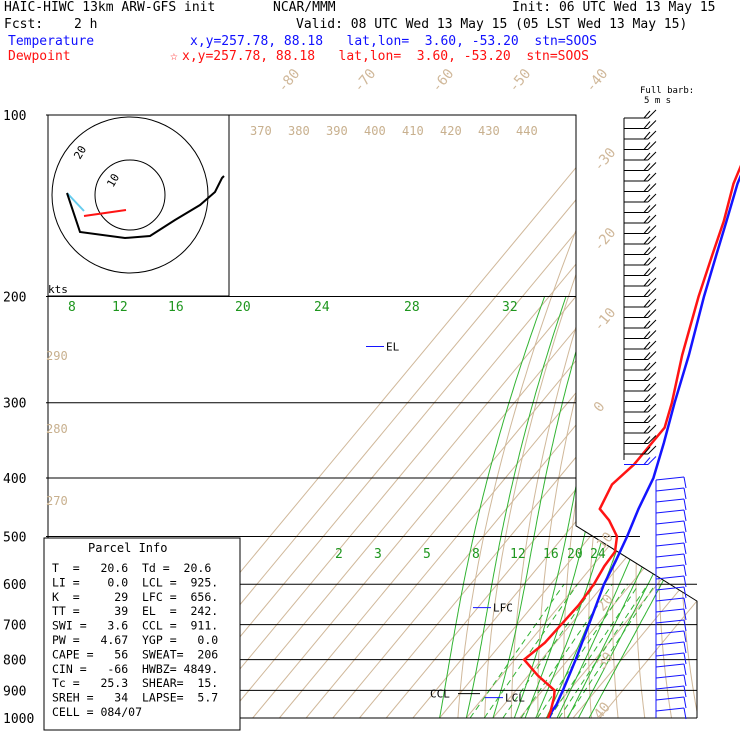 This screenshot has width=740, height=740. What do you see at coordinates (110, 7) in the screenshot?
I see `model-title: HAIC-HIWC 13km ARW-GFS init` at bounding box center [110, 7].